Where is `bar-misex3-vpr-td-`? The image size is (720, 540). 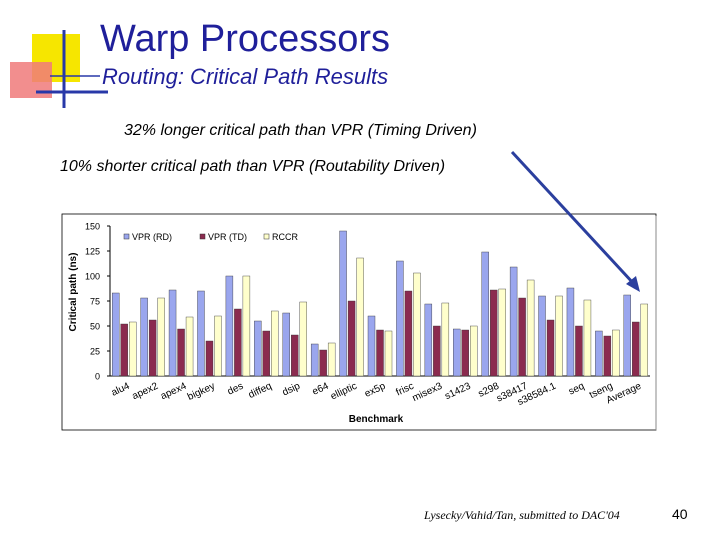
bar-misex3-vpr-td- is located at coordinates (437, 351).